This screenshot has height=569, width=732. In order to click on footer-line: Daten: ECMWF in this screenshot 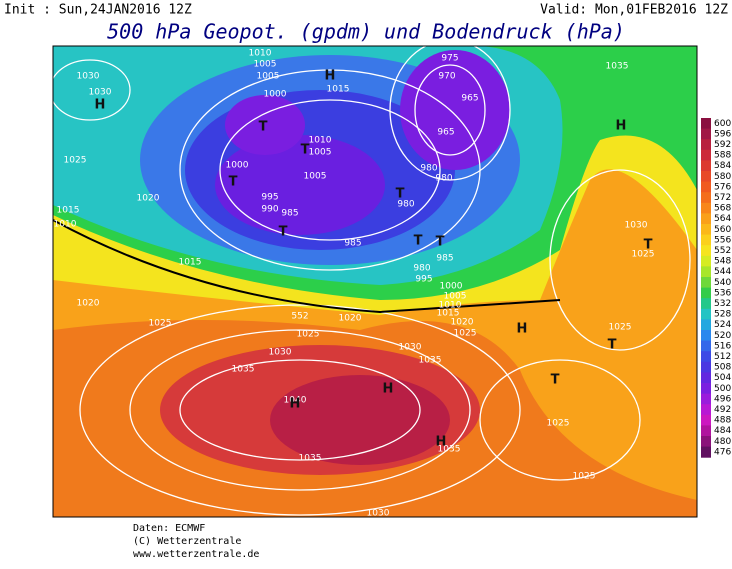, I will do `click(169, 528)`.